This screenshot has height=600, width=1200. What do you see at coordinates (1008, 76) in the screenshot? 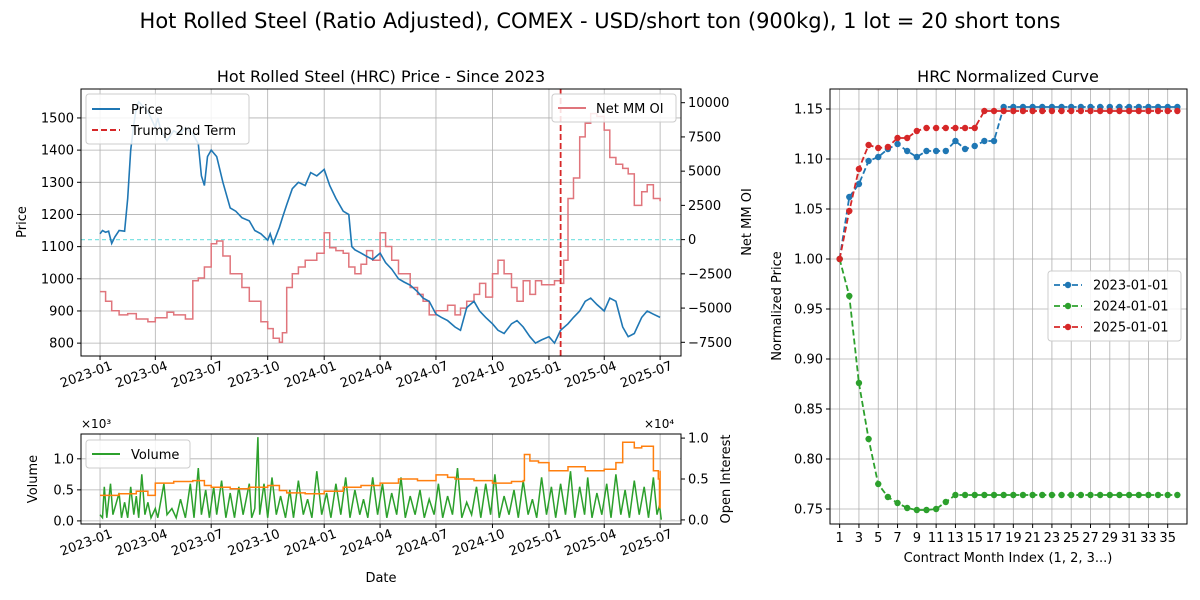
I see `curve-chart-title: HRC Normalized Curve` at bounding box center [1008, 76].